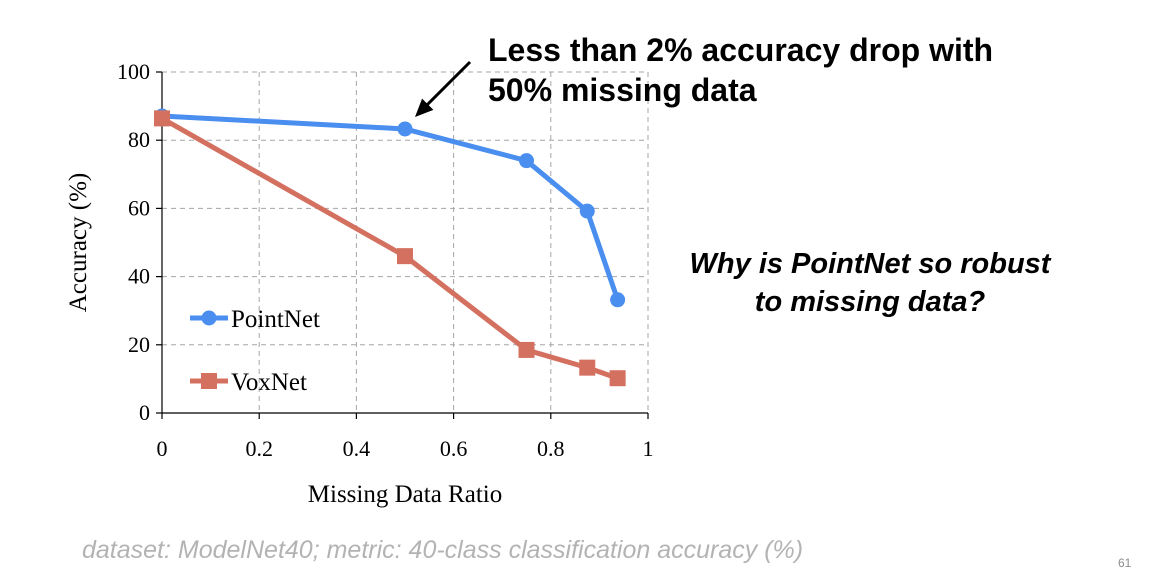 The image size is (1161, 572). Describe the element at coordinates (133, 71) in the screenshot. I see `y-tick-label: 100` at that location.